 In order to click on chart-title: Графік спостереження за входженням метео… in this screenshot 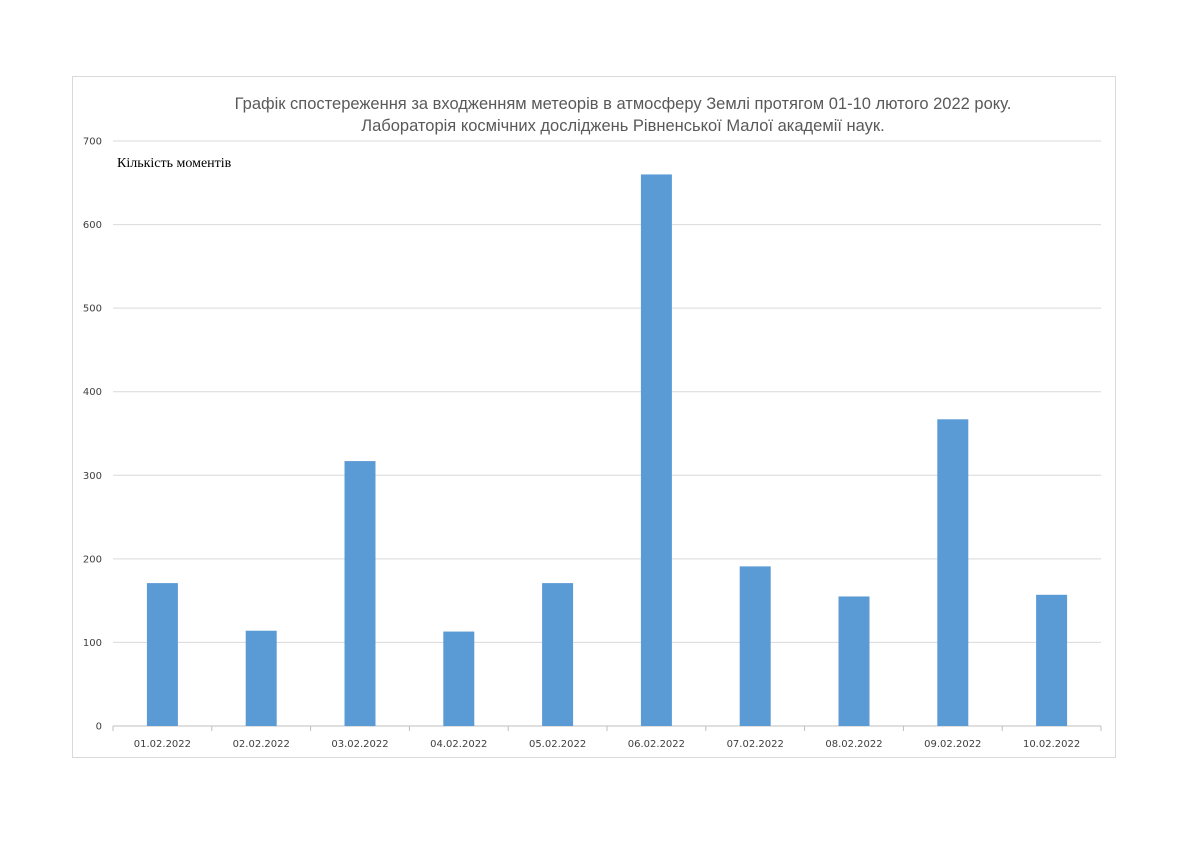, I will do `click(623, 115)`.